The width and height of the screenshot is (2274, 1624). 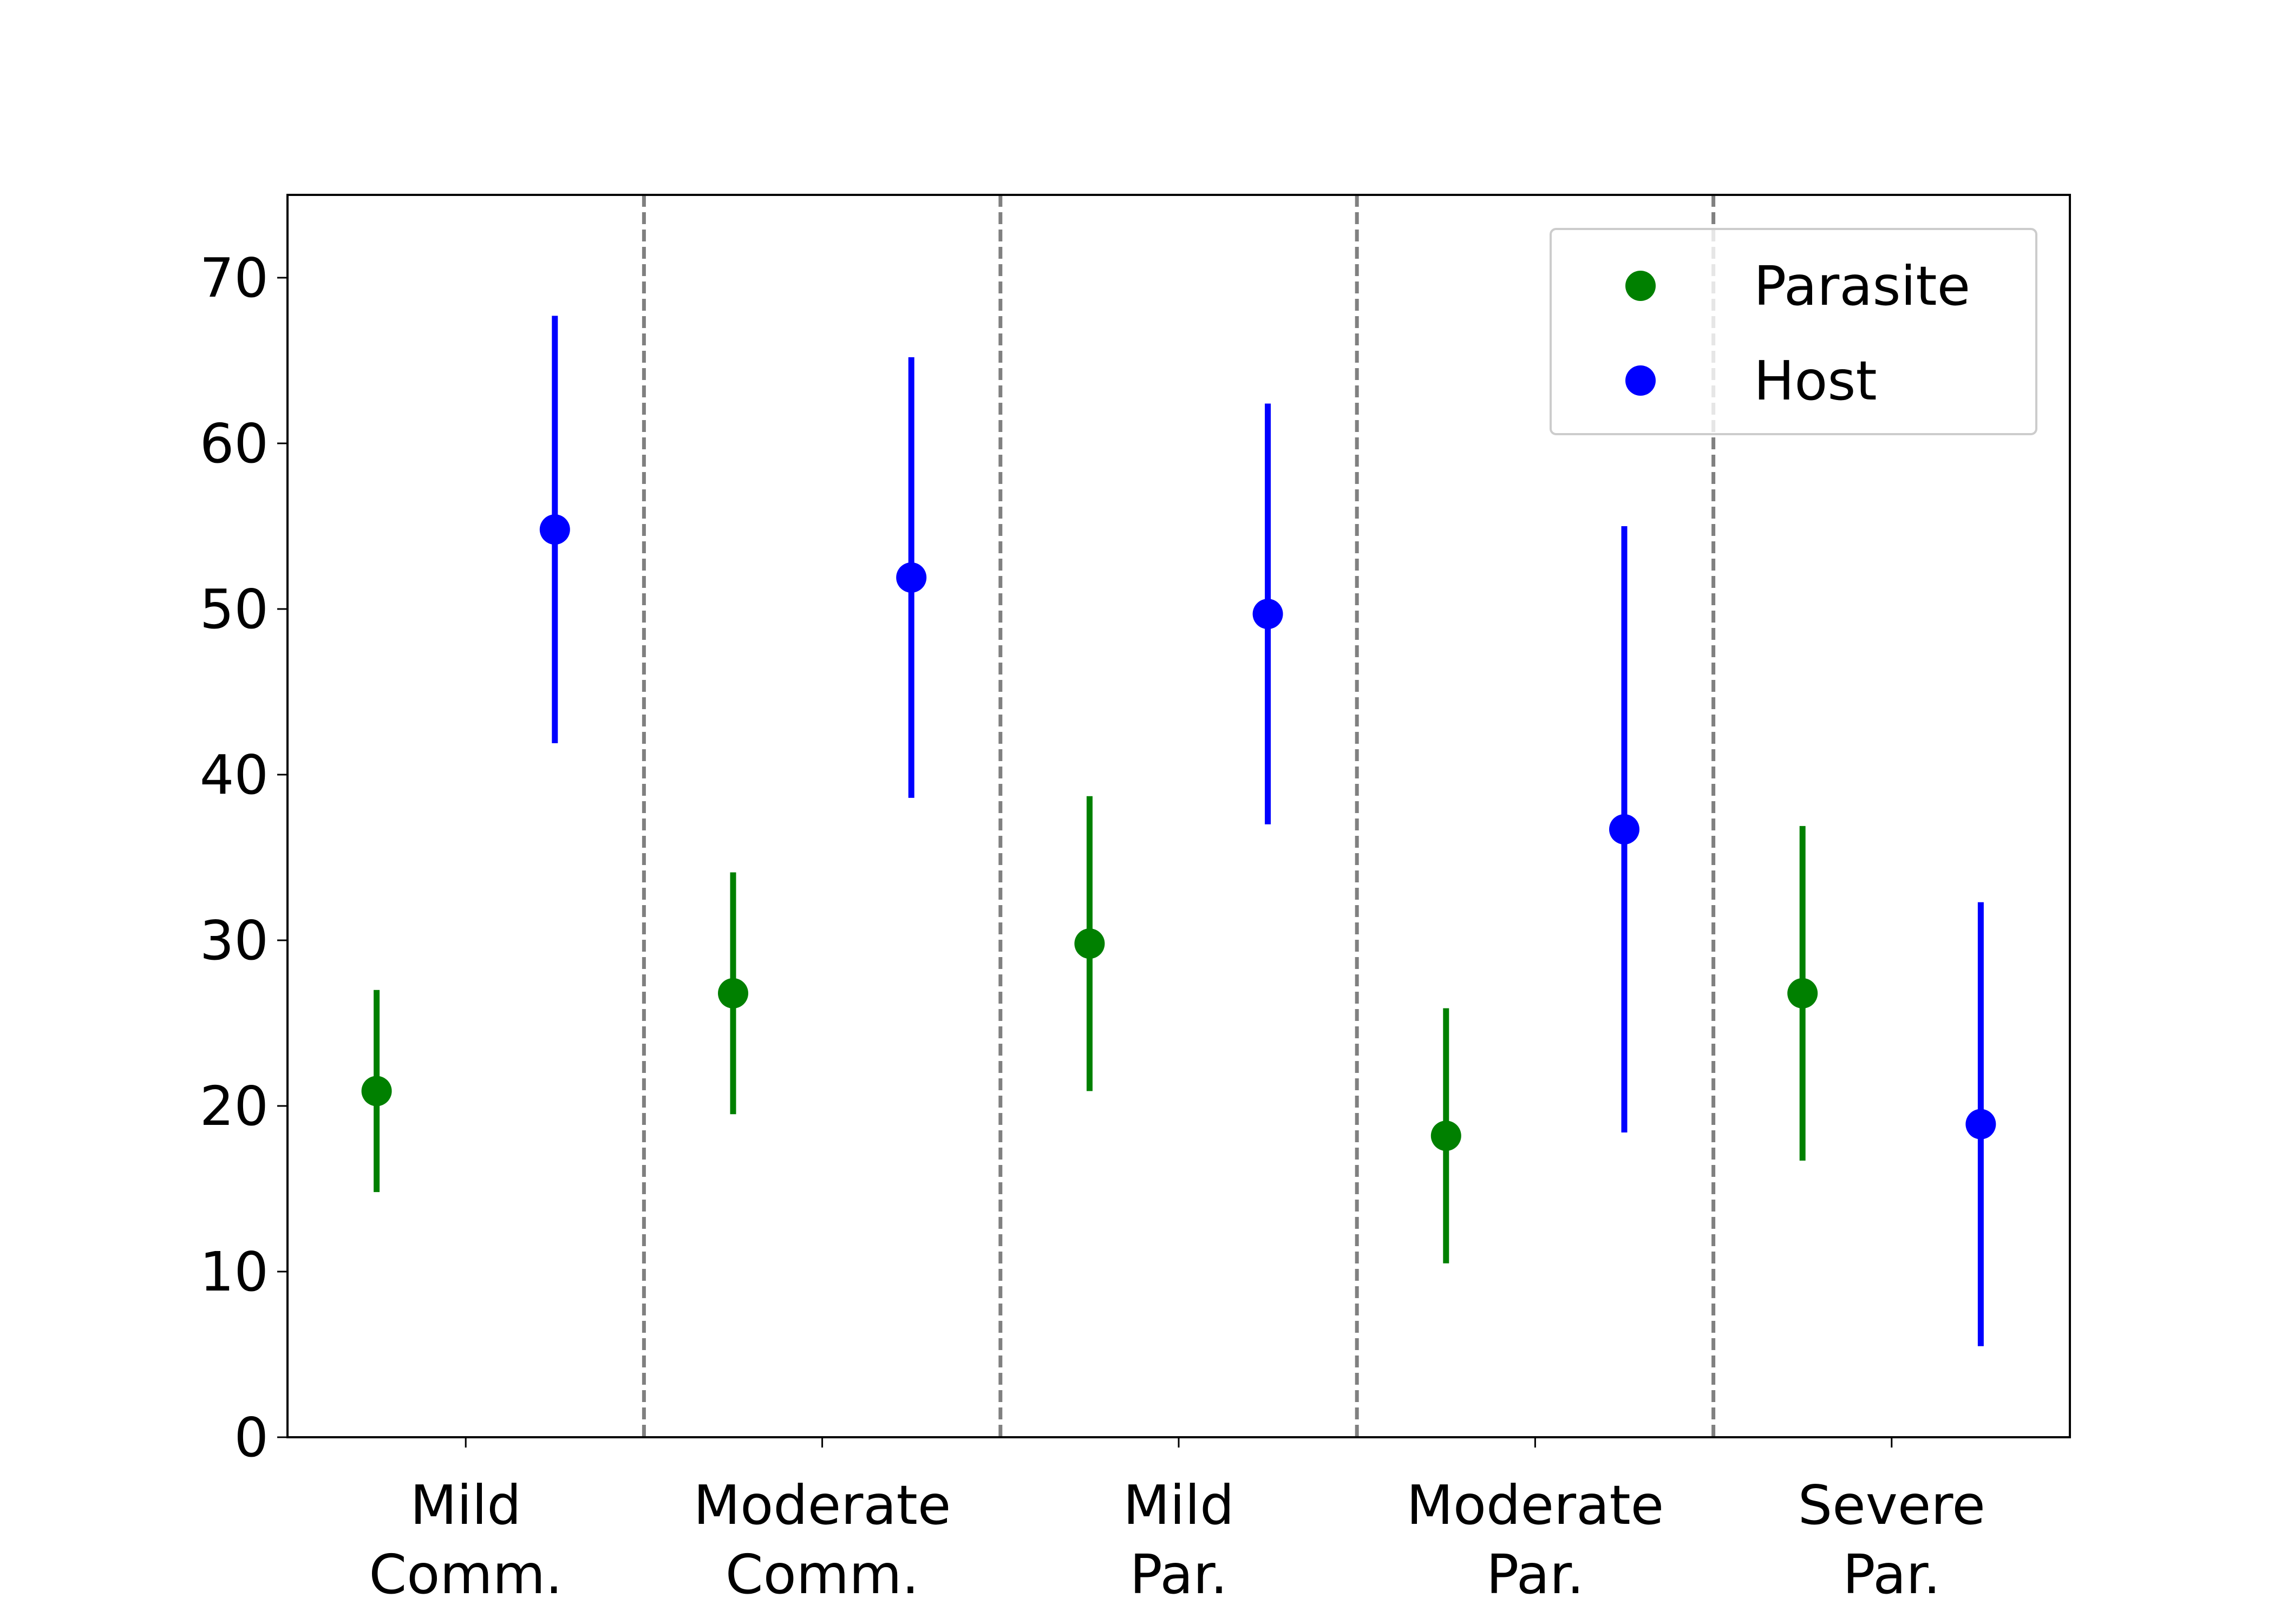 I want to click on legend-label: Parasite, so click(x=1862, y=286).